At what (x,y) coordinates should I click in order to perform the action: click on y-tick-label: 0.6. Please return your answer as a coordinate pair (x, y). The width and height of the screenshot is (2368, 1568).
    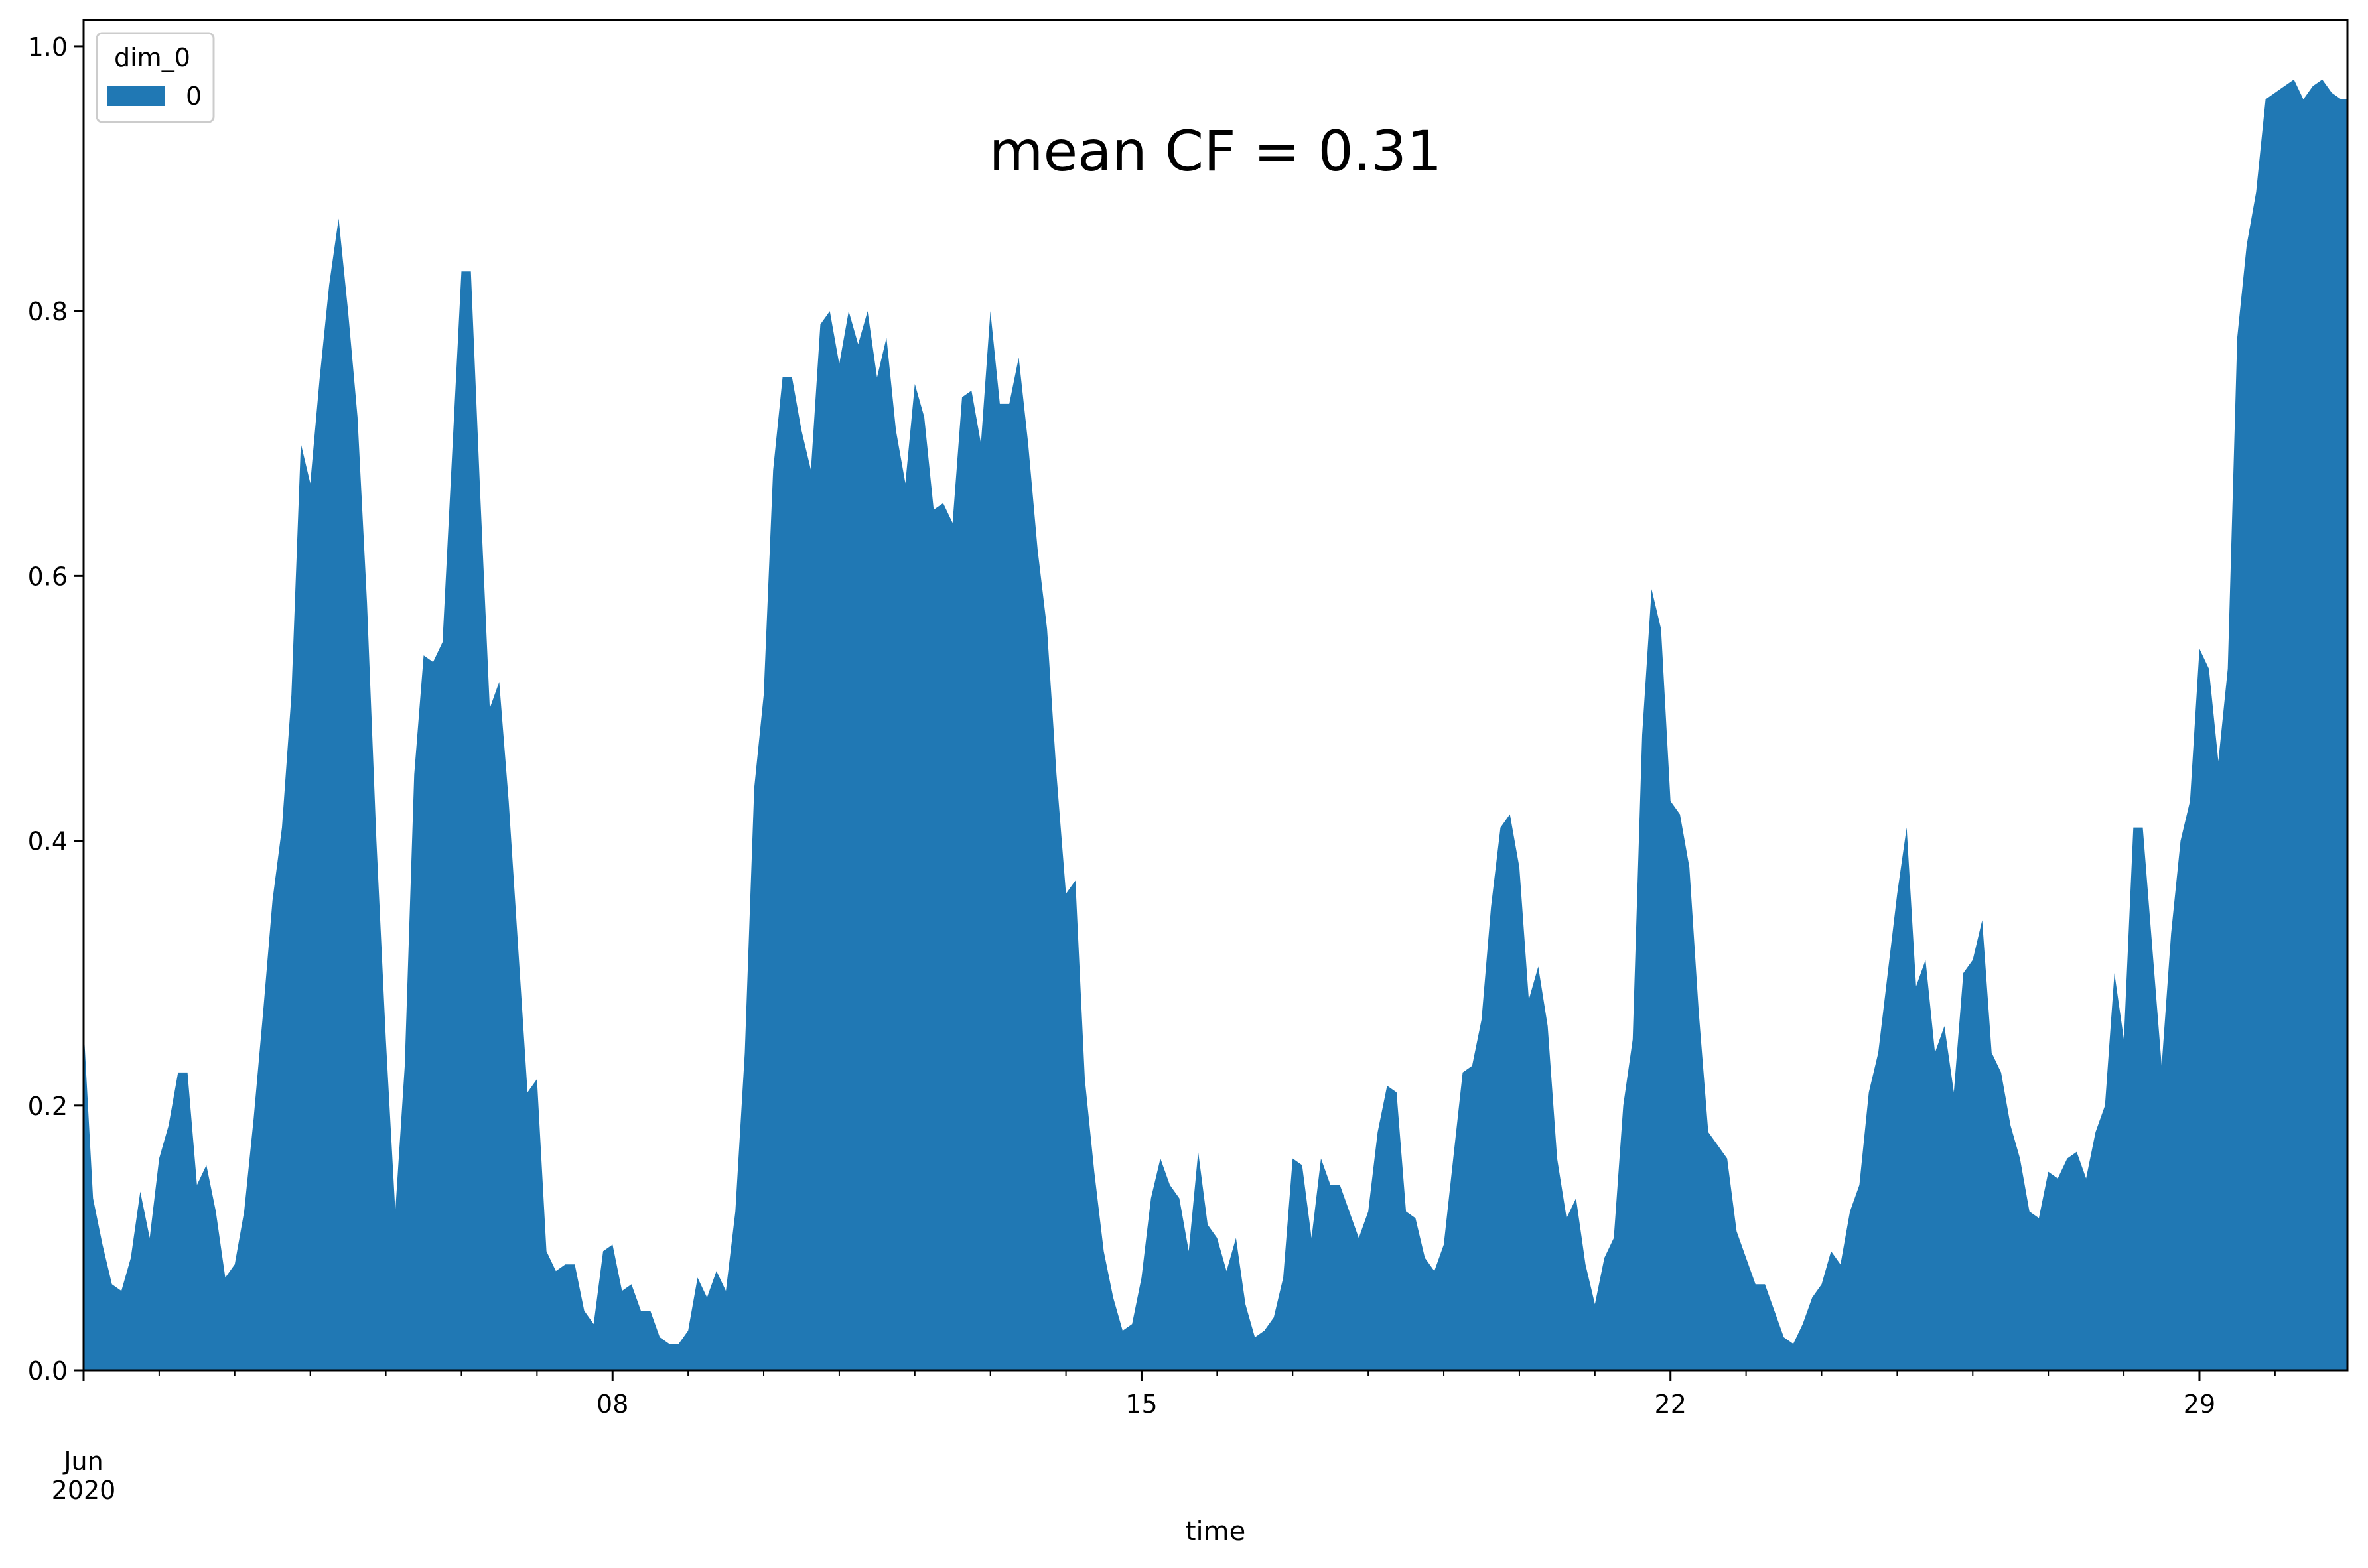
    Looking at the image, I should click on (48, 577).